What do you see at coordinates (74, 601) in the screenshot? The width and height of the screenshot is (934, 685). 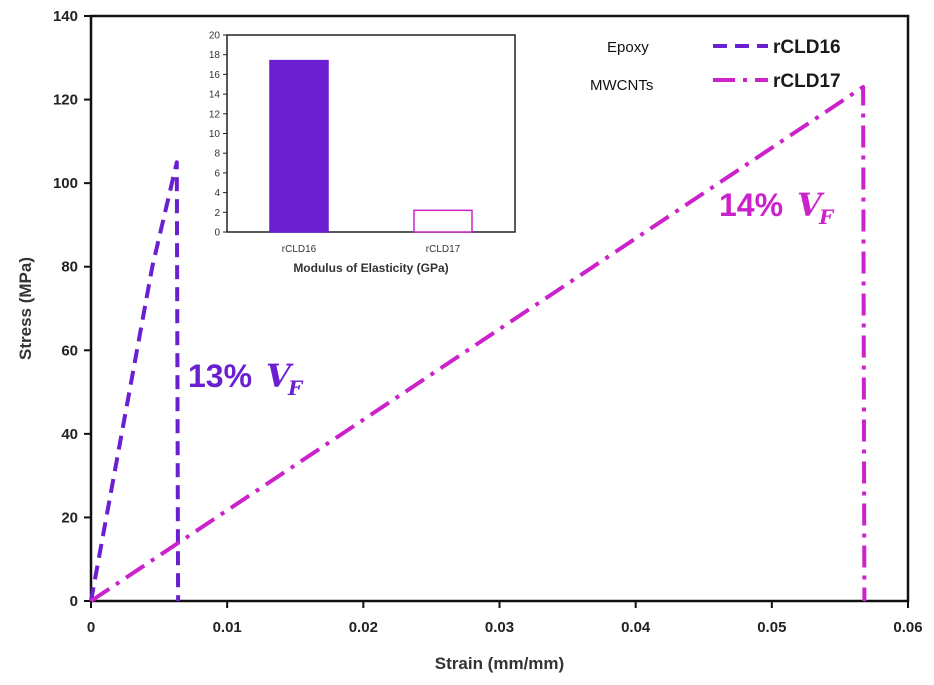 I see `y-tick-label: 0` at bounding box center [74, 601].